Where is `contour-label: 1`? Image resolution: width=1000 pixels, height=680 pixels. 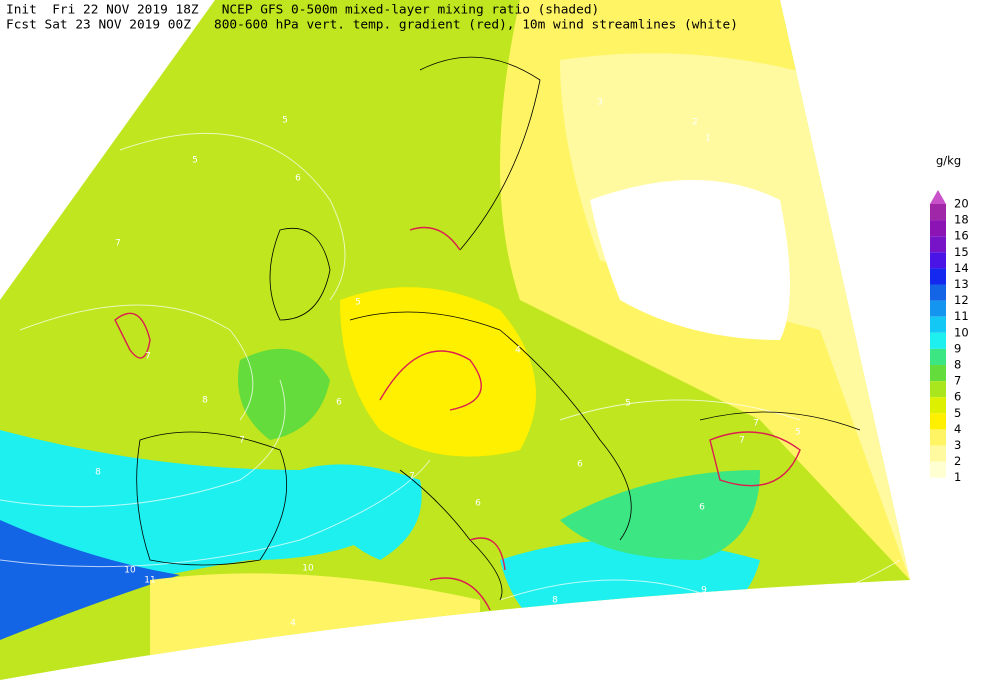 contour-label: 1 is located at coordinates (708, 139).